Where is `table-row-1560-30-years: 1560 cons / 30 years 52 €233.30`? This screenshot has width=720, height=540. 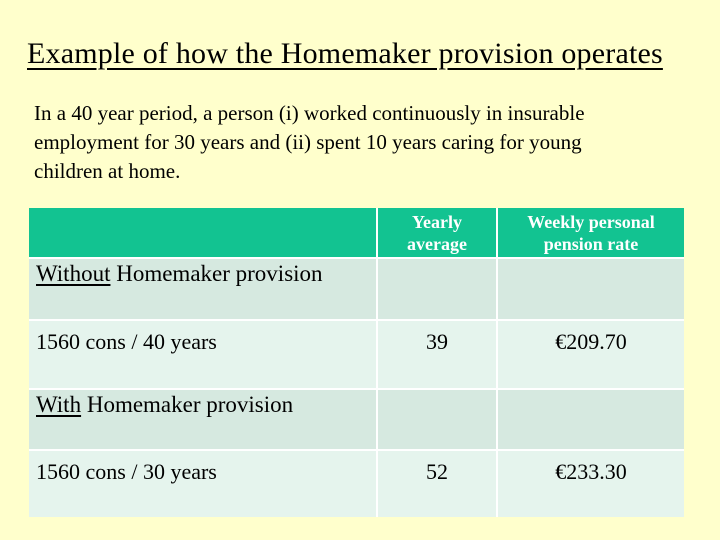 table-row-1560-30-years: 1560 cons / 30 years 52 €233.30 is located at coordinates (356, 483).